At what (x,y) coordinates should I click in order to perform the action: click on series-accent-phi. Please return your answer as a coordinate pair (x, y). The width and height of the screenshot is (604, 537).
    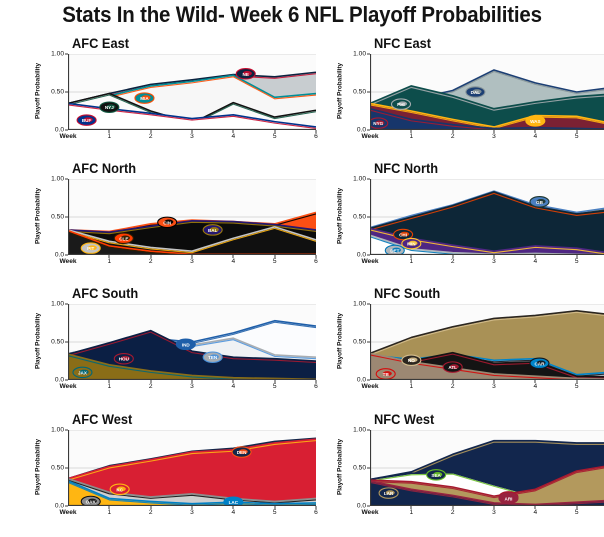
    Looking at the image, I should click on (487, 98).